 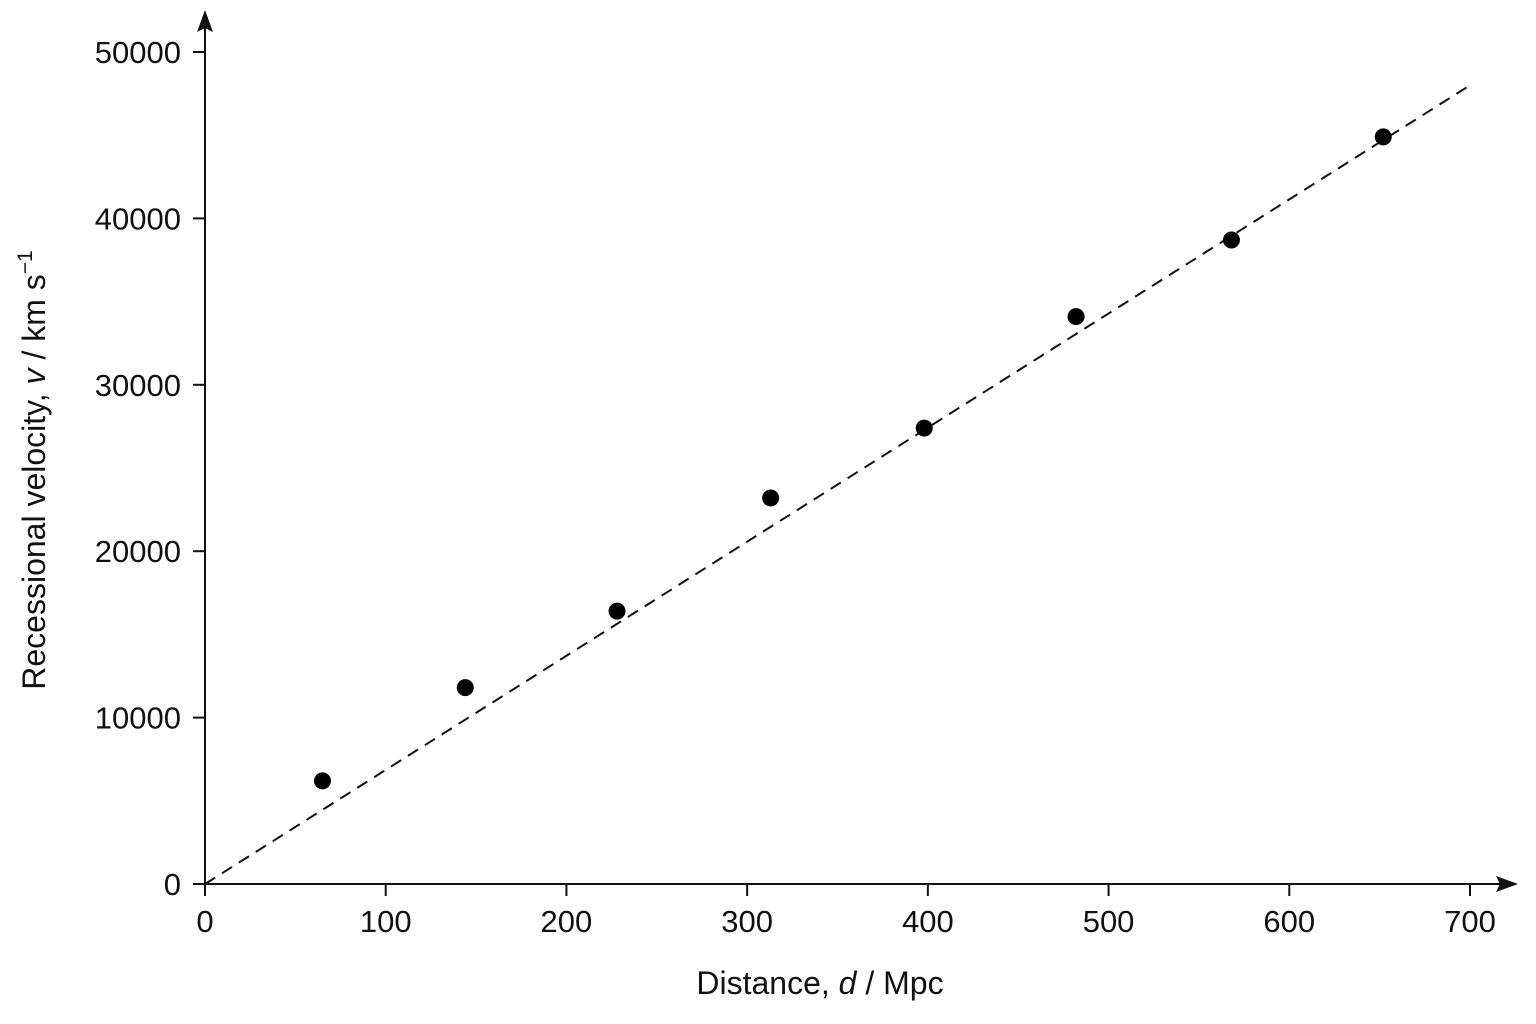 I want to click on y-tick-label: 40000, so click(x=138, y=218).